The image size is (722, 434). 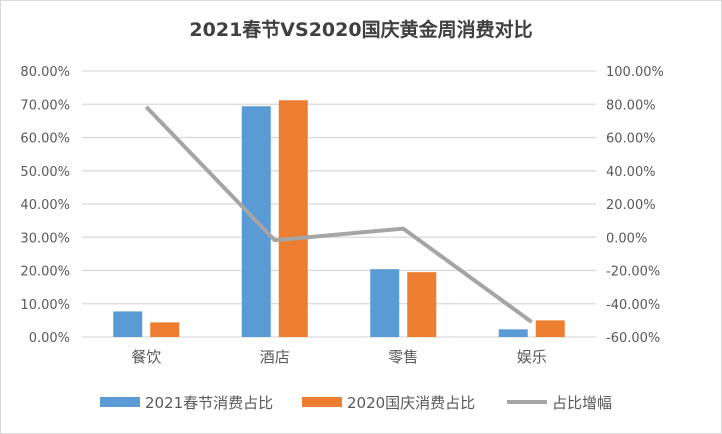 I want to click on left-tick-label: 10.00%, so click(x=45, y=305).